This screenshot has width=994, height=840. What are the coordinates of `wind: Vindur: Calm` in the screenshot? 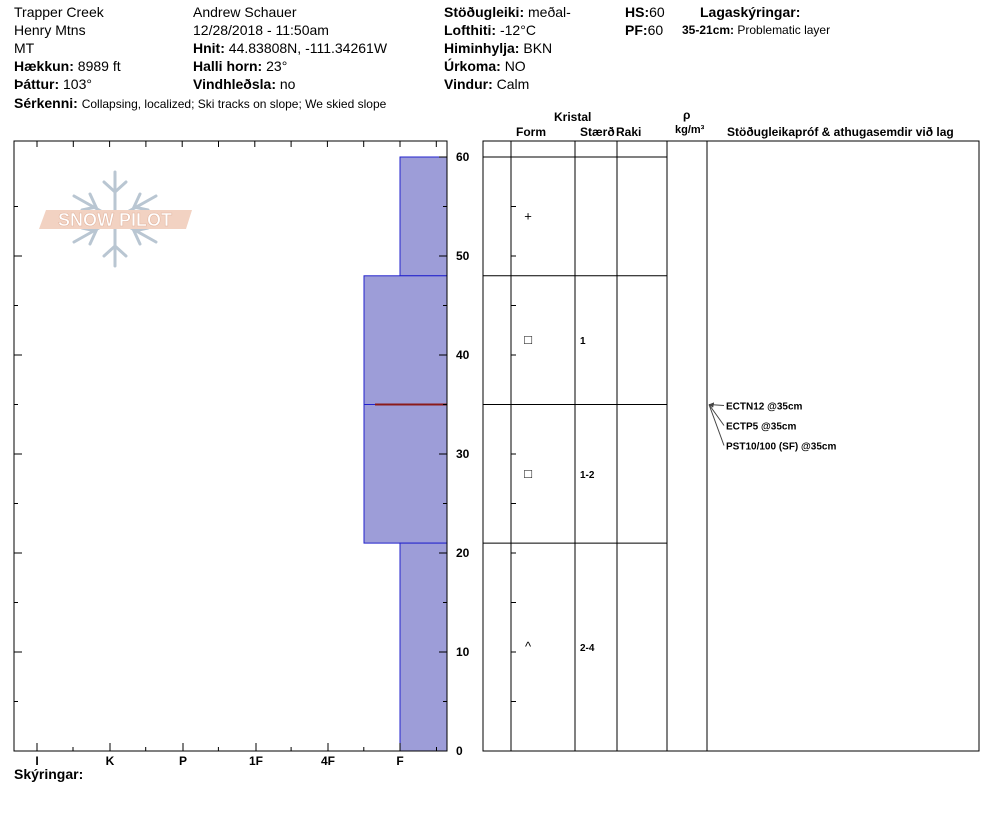 It's located at (486, 84).